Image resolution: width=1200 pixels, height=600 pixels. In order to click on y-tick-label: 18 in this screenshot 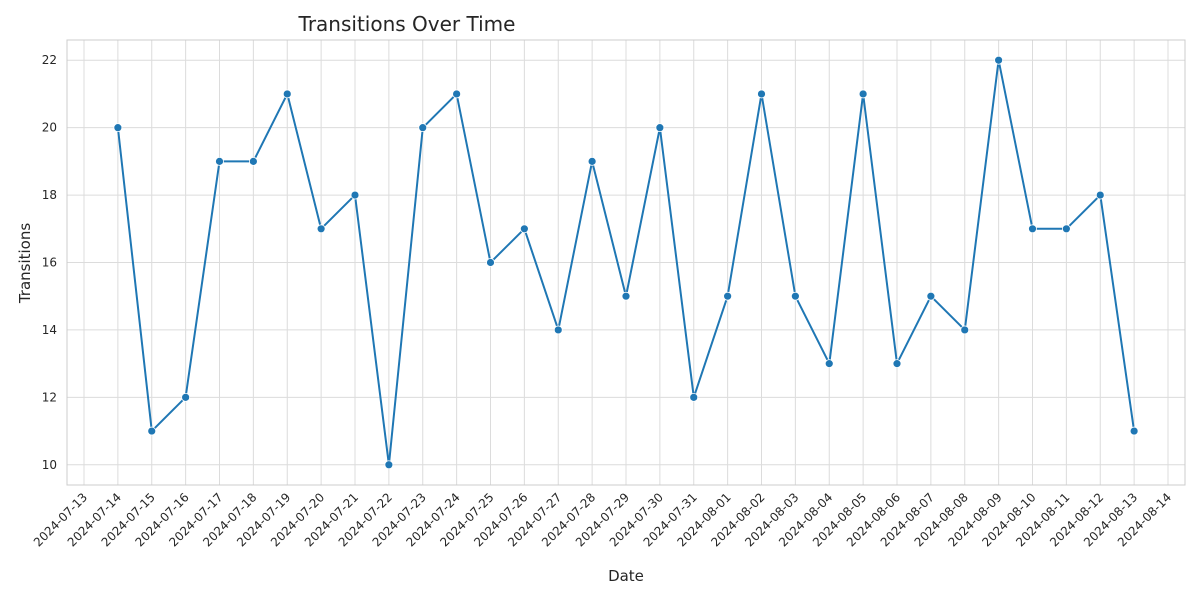, I will do `click(49, 195)`.